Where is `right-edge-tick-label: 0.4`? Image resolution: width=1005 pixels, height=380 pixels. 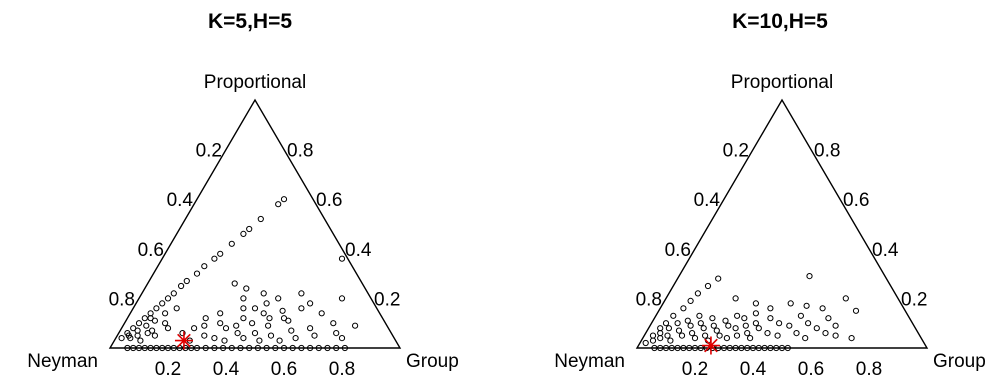
right-edge-tick-label: 0.4 is located at coordinates (885, 250).